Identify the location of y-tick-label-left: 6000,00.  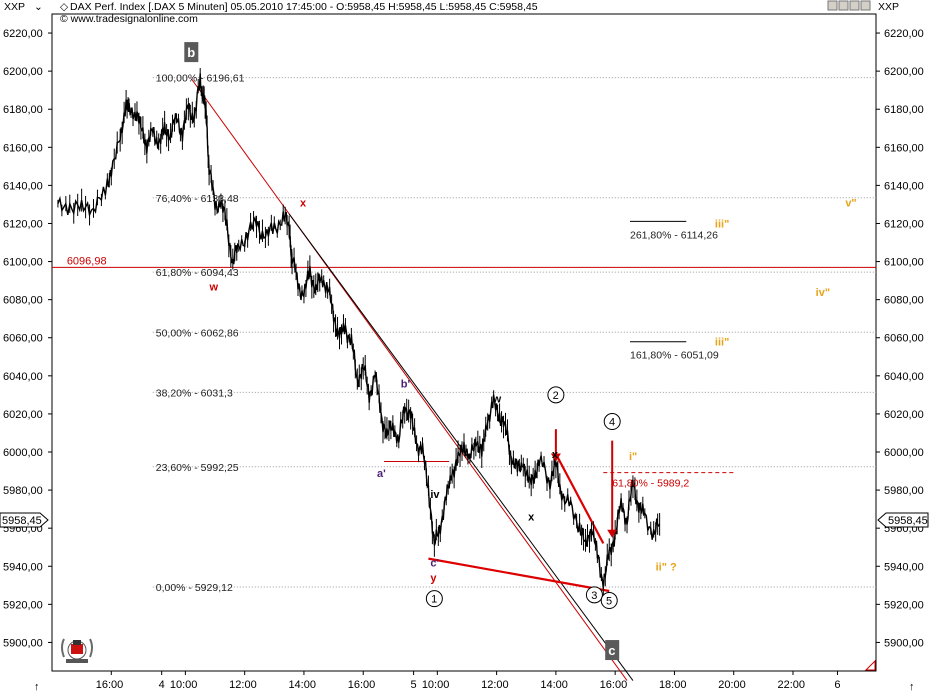
(23, 453).